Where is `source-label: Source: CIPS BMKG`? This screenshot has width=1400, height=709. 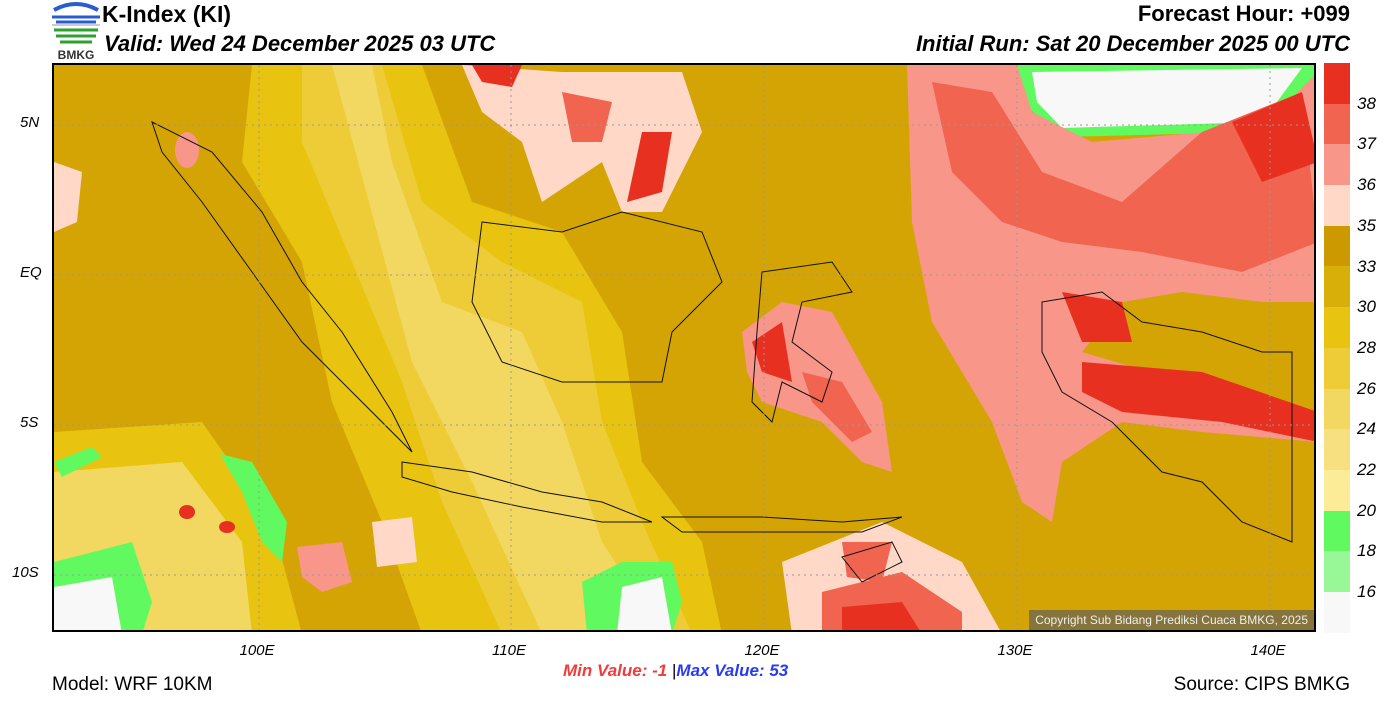 source-label: Source: CIPS BMKG is located at coordinates (1261, 684).